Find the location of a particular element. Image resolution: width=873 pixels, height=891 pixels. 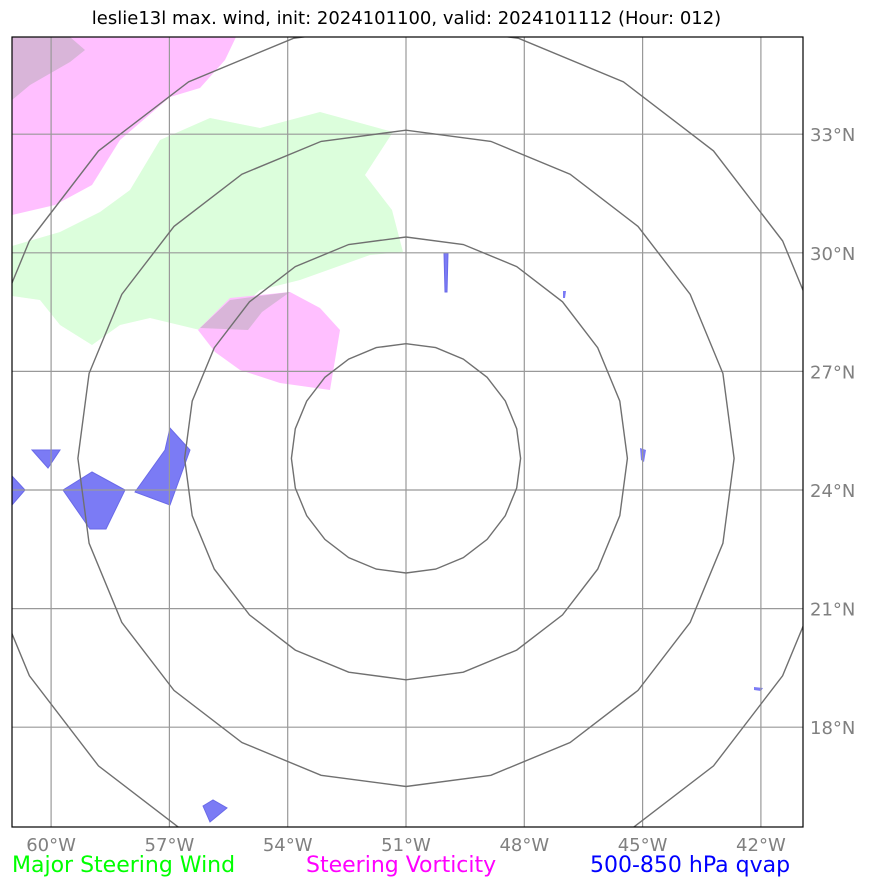

longitude-tick-label: 42°W is located at coordinates (761, 845).